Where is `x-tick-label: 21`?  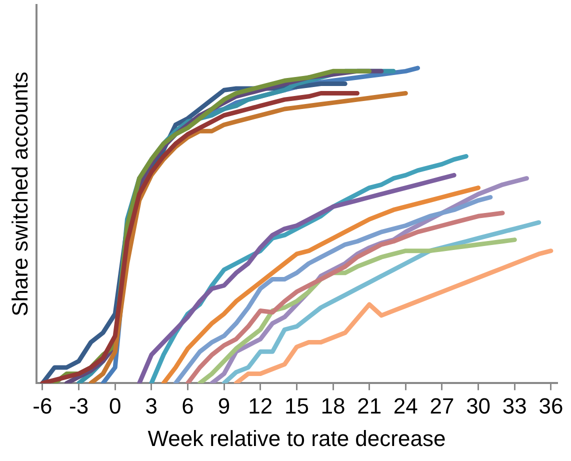
x-tick-label: 21 is located at coordinates (369, 405).